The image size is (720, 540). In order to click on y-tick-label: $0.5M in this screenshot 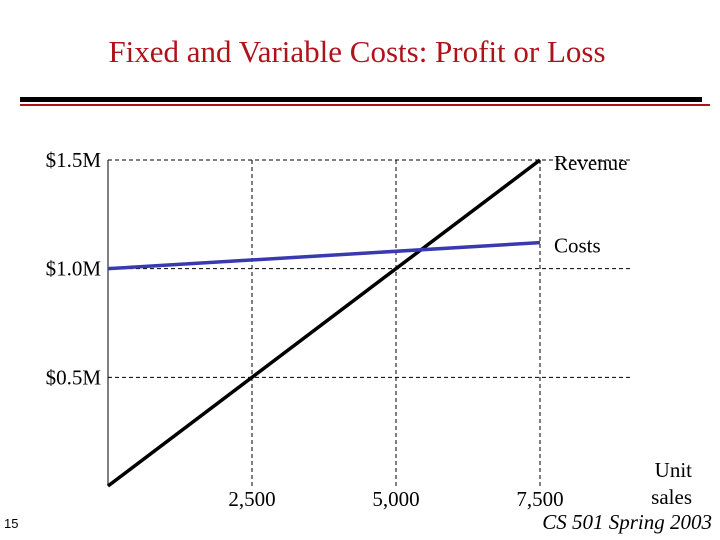, I will do `click(74, 377)`.